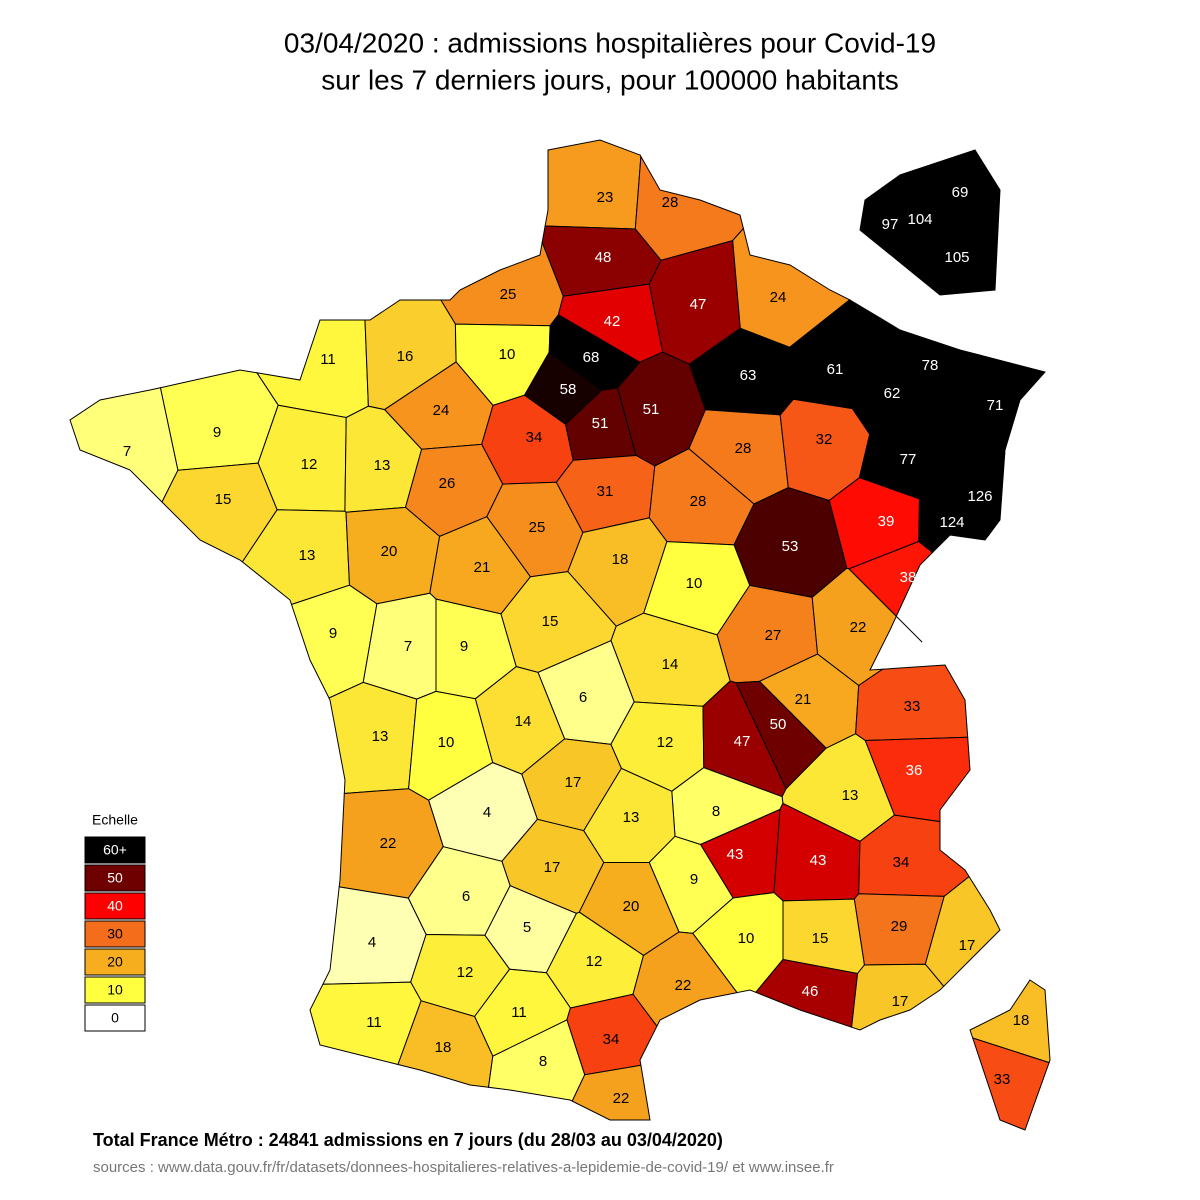 This screenshot has width=1200, height=1200. I want to click on department-value: 32, so click(824, 439).